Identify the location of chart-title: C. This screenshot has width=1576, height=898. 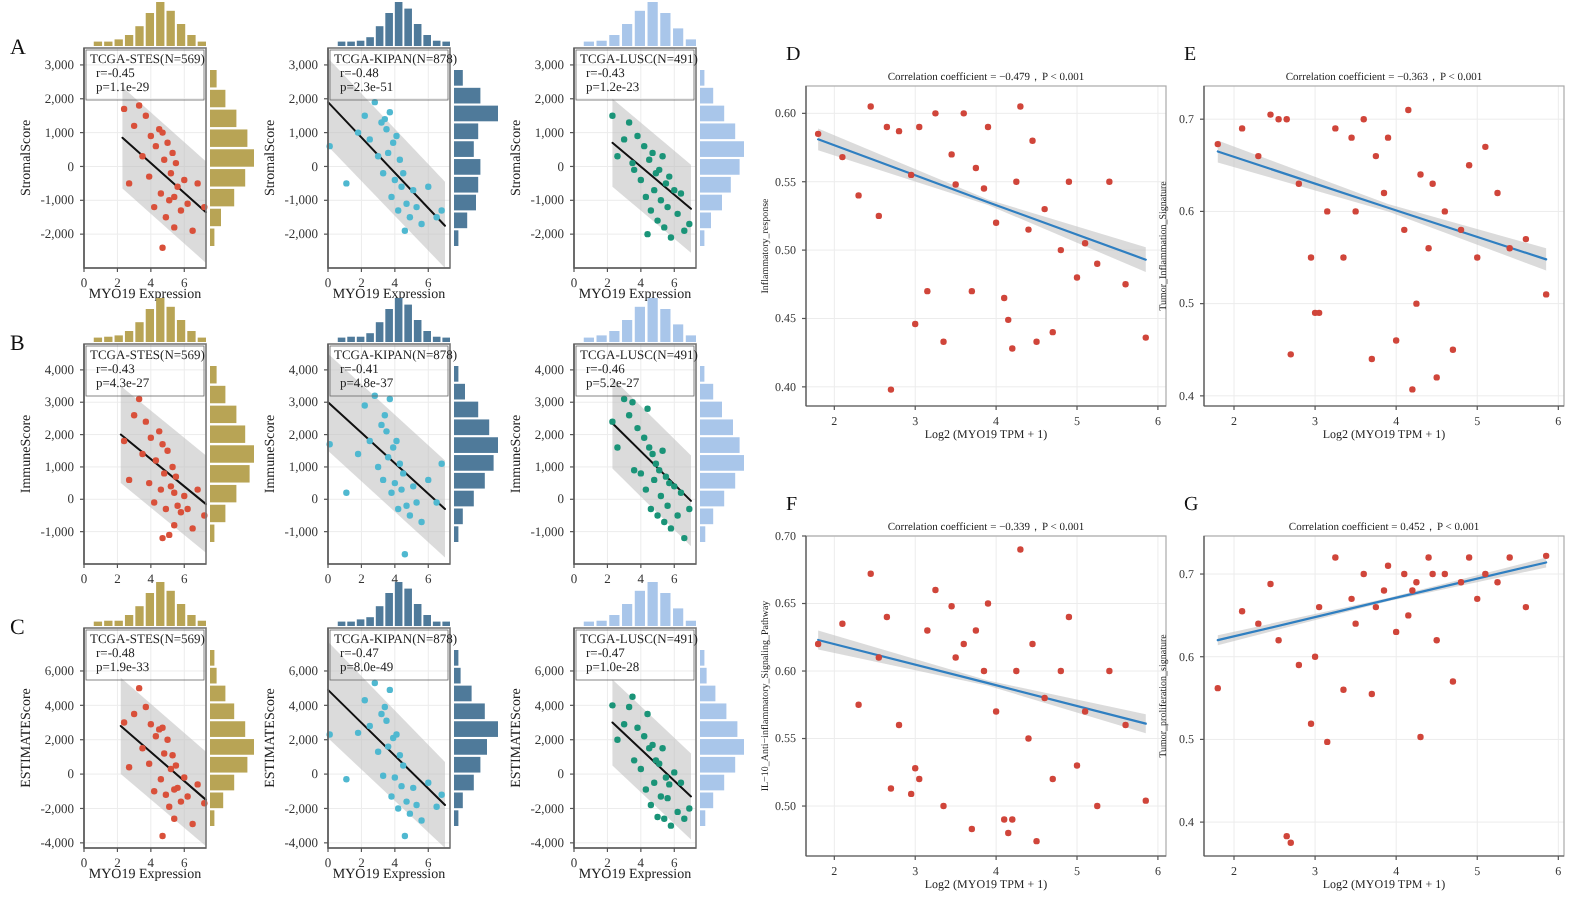
(17, 628).